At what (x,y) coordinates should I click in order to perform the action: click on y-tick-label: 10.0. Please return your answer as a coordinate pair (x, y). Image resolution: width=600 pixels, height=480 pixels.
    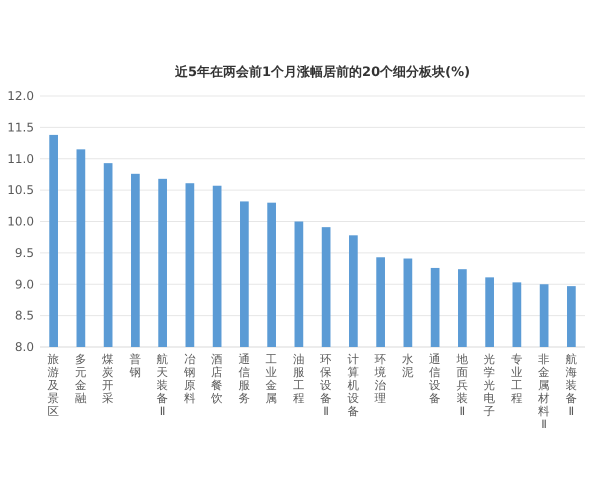
    Looking at the image, I should click on (20, 221).